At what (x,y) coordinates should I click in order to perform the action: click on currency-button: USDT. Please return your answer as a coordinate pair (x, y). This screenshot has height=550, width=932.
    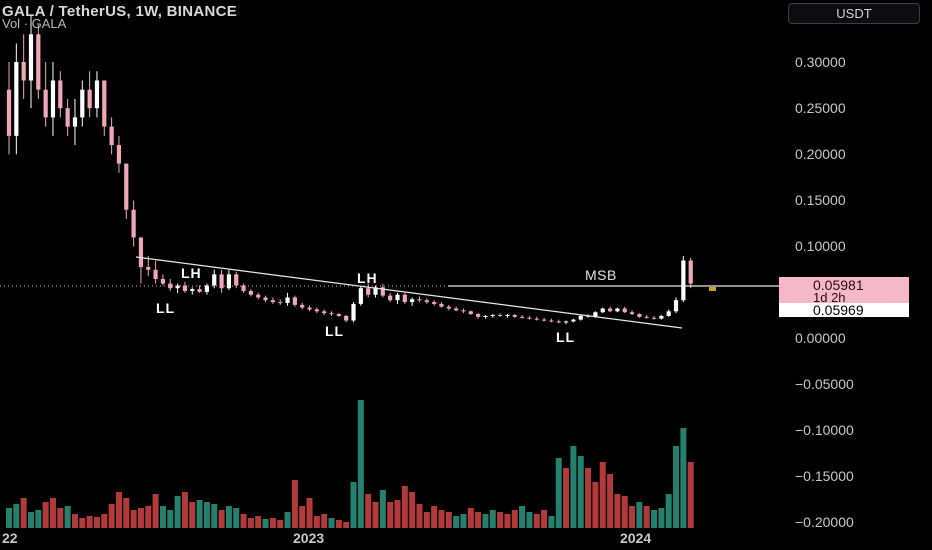
    Looking at the image, I should click on (854, 13).